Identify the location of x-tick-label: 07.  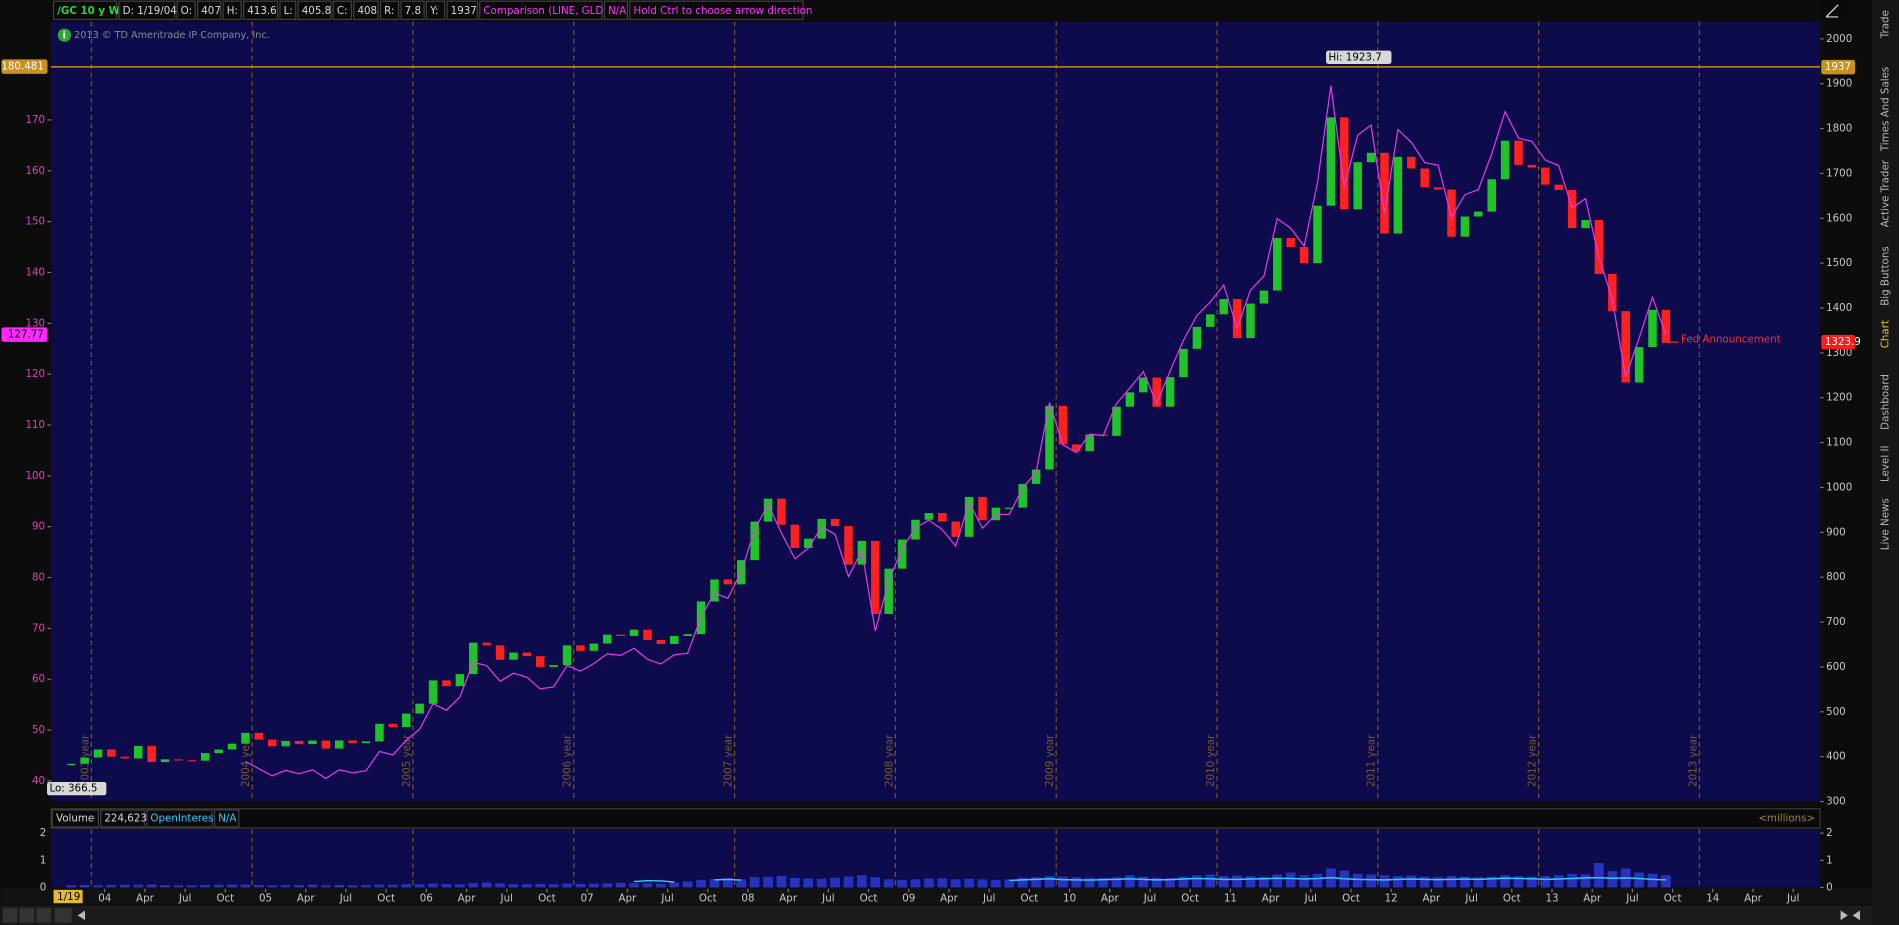
(587, 898).